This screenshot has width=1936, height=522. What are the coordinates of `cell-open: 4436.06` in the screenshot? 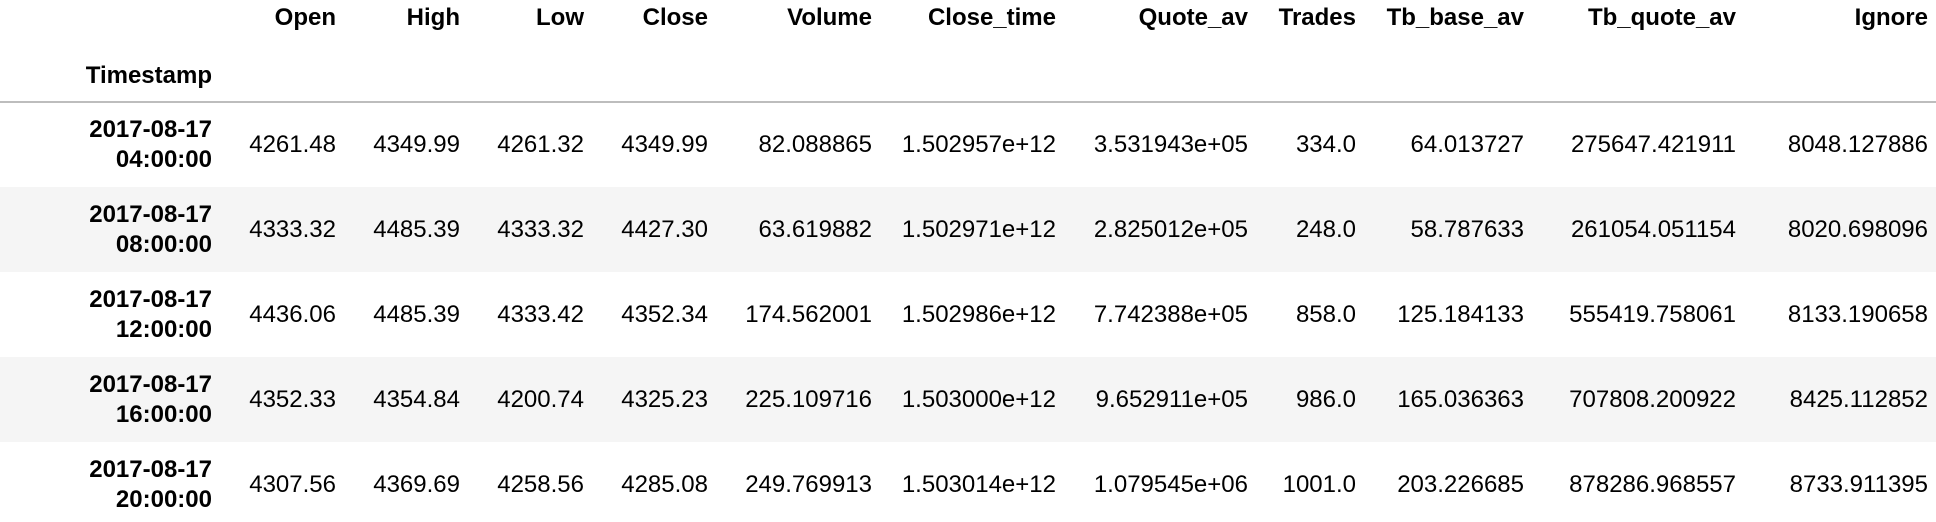 It's located at (292, 314).